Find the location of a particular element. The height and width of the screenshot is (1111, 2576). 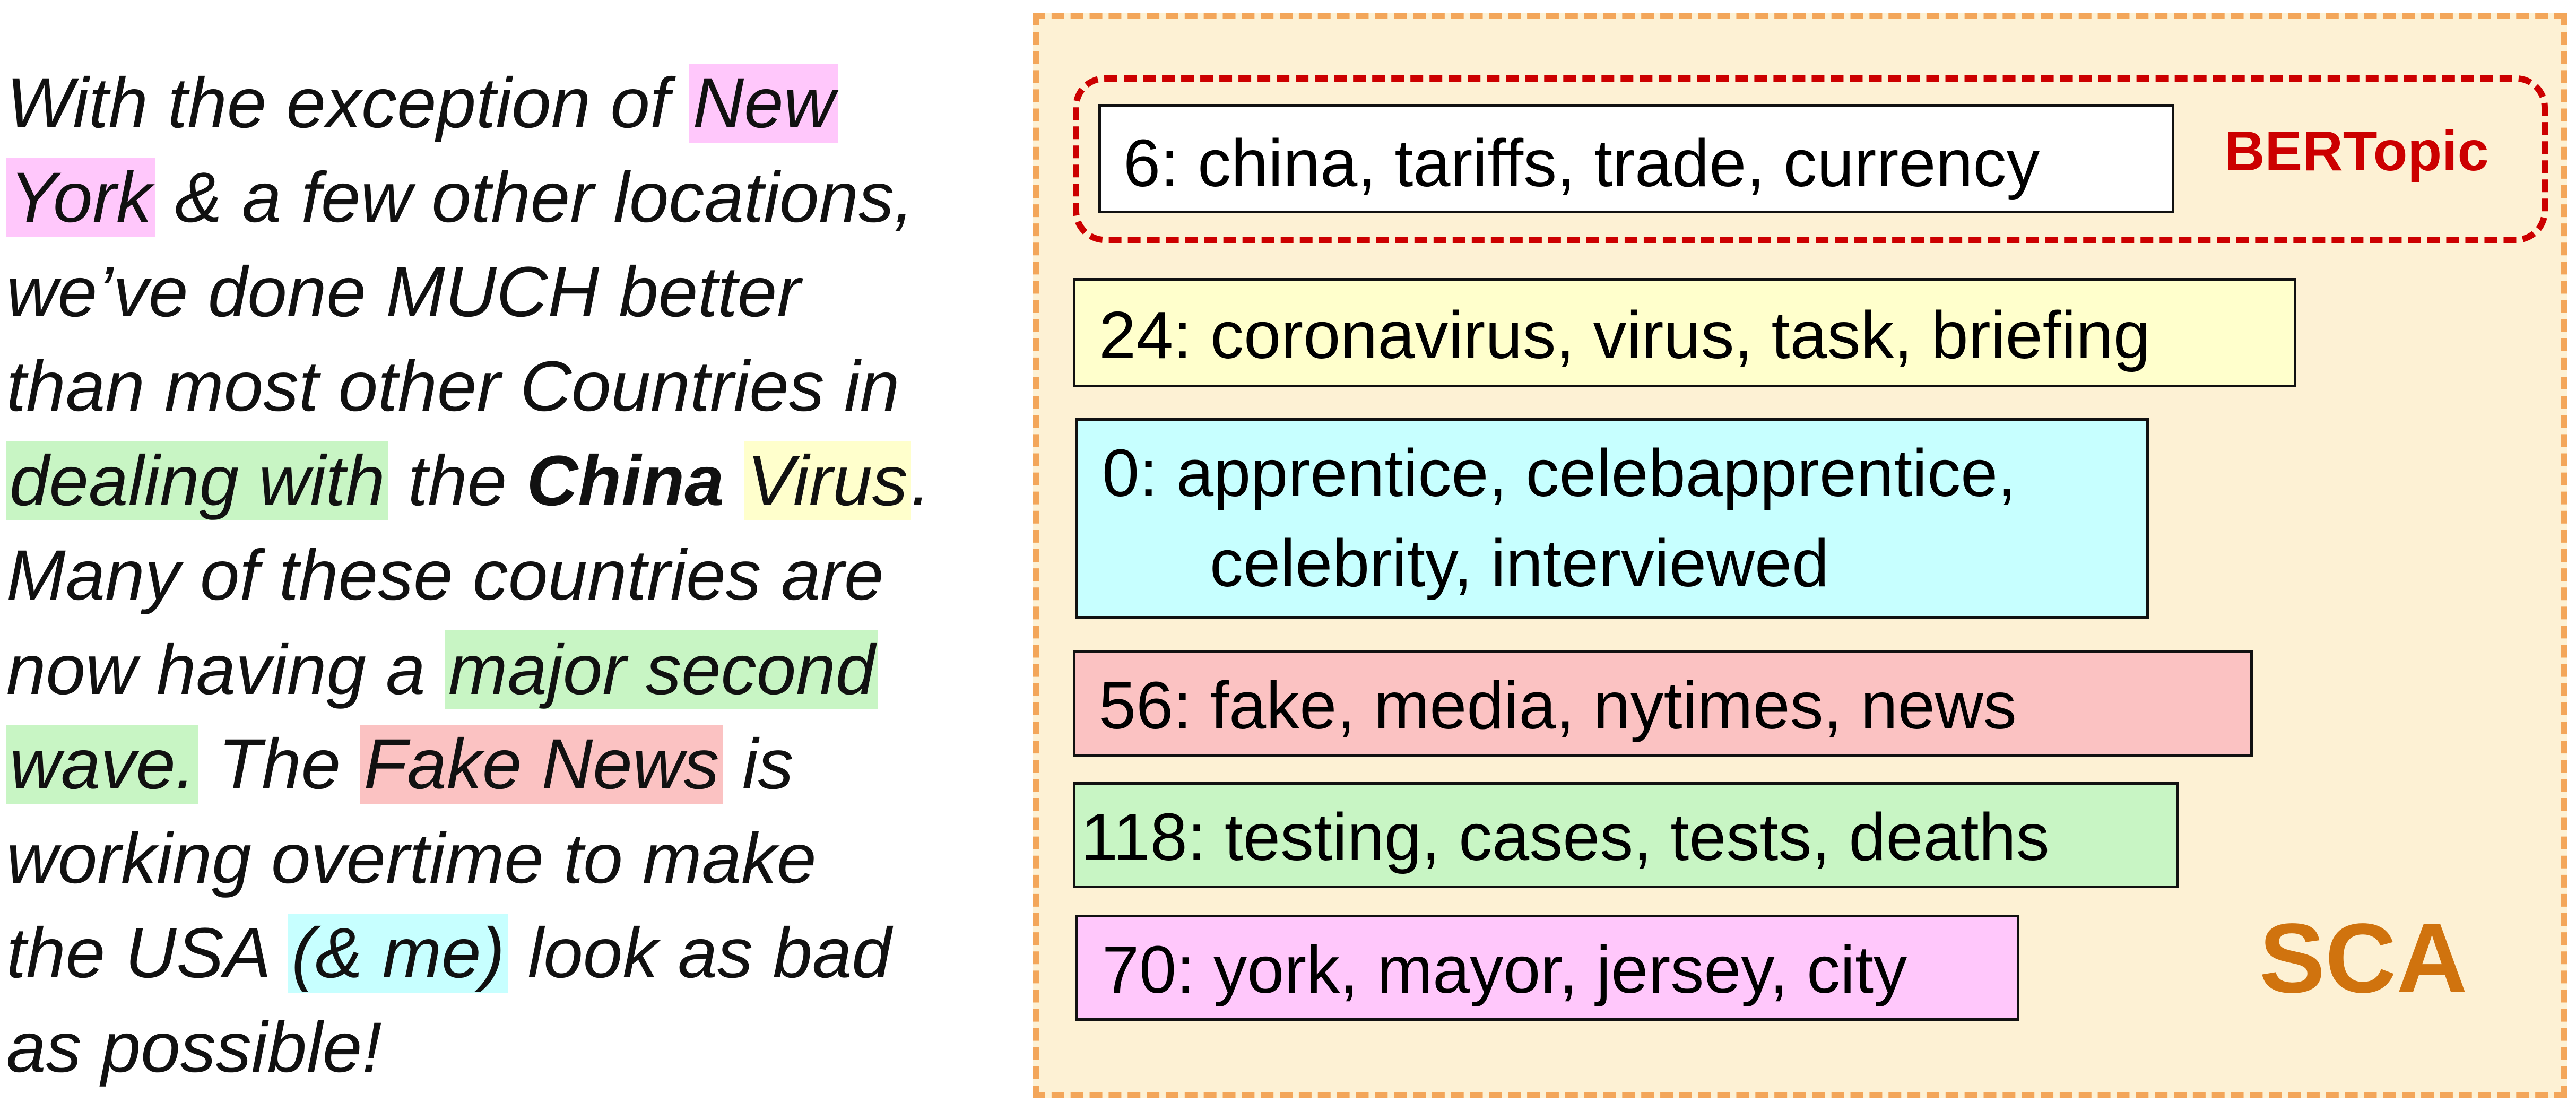

tweet-segment: is is located at coordinates (758, 765).